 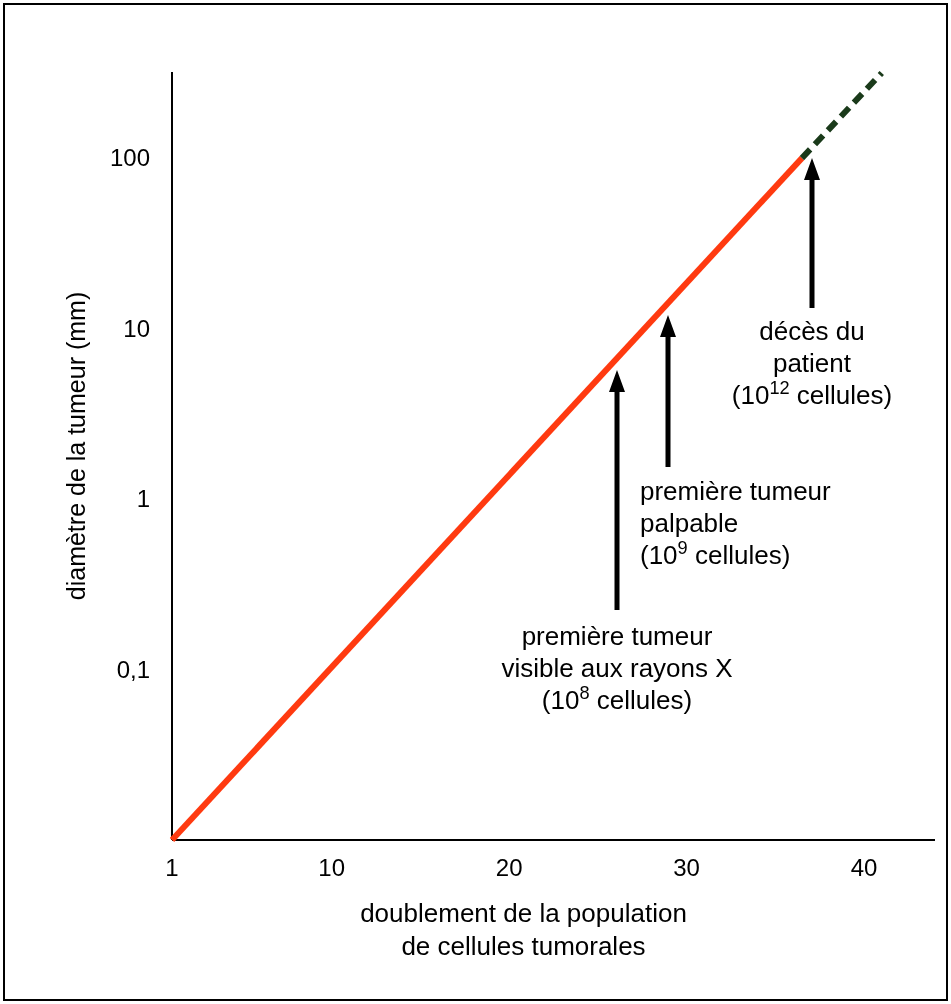 What do you see at coordinates (136, 328) in the screenshot?
I see `y-tick-label: 10` at bounding box center [136, 328].